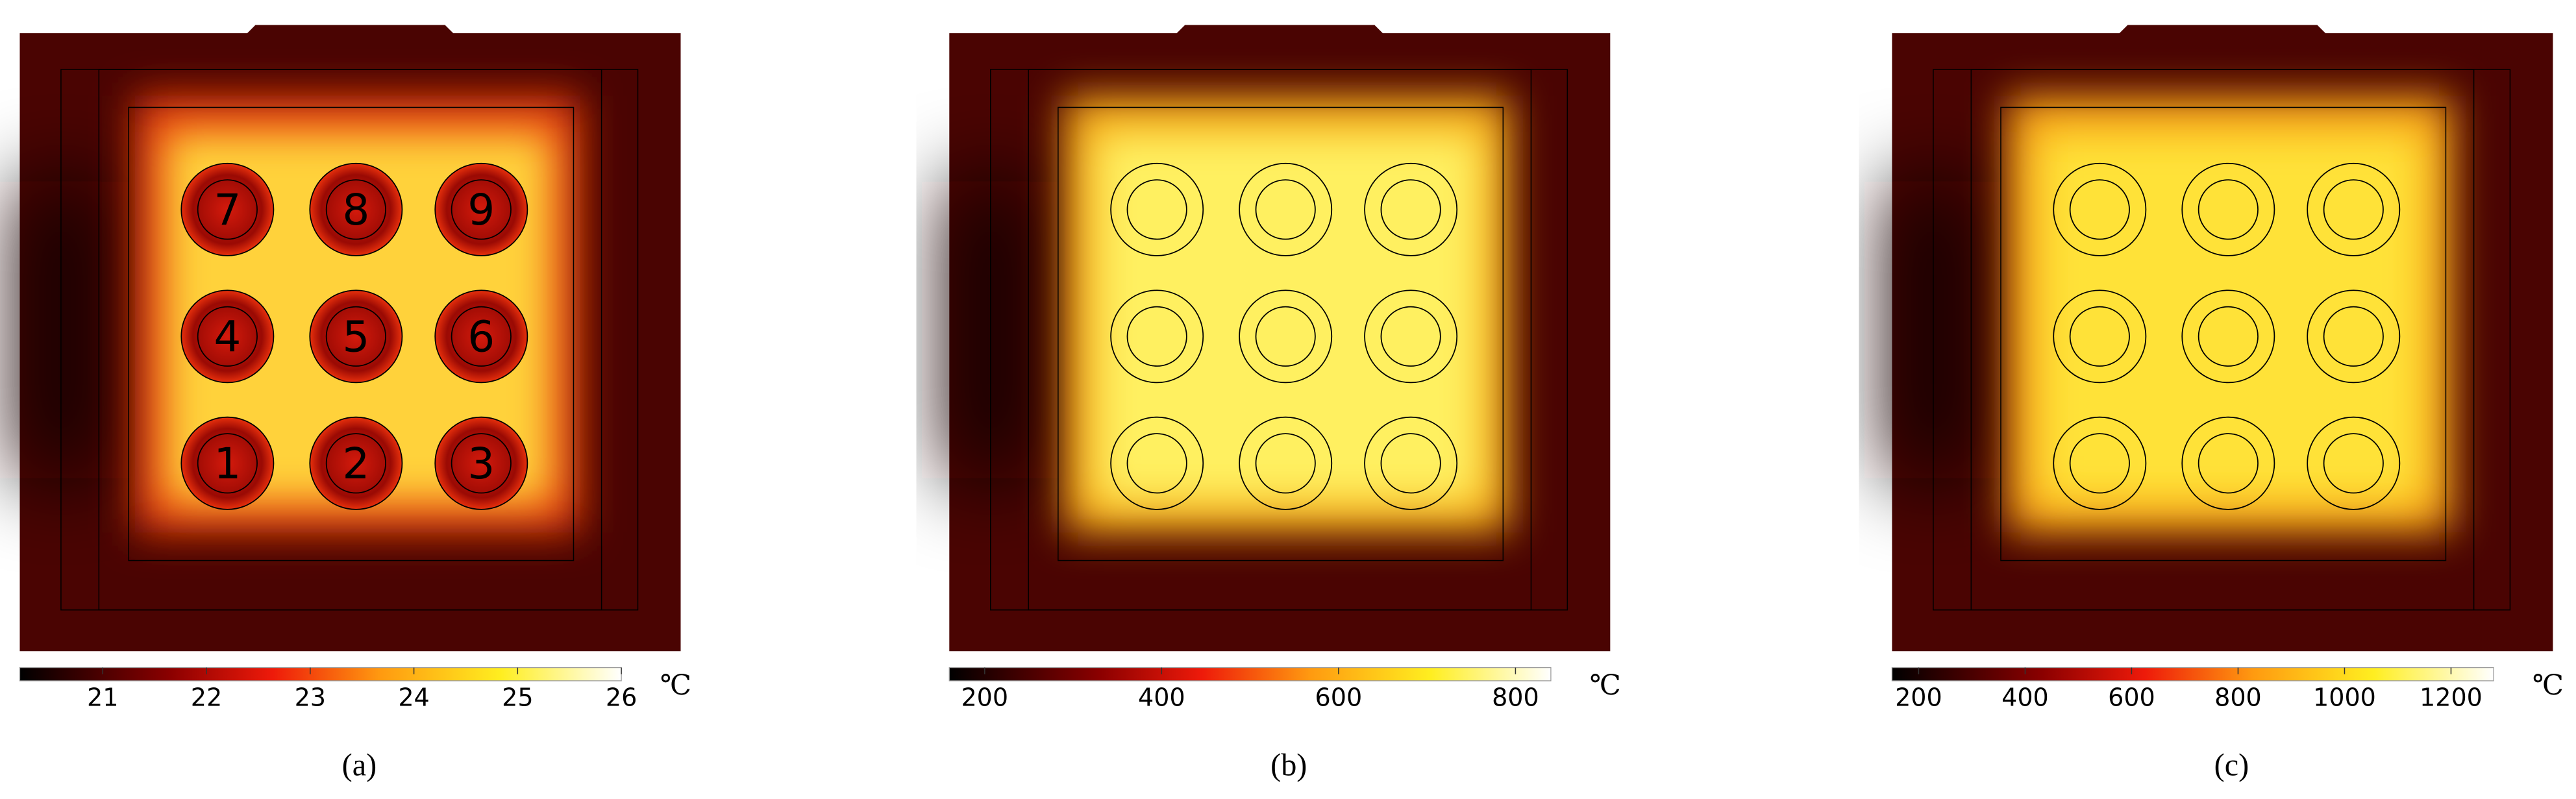 Image resolution: width=2576 pixels, height=799 pixels. Describe the element at coordinates (2344, 697) in the screenshot. I see `colorbar-tick-label: 1000` at that location.